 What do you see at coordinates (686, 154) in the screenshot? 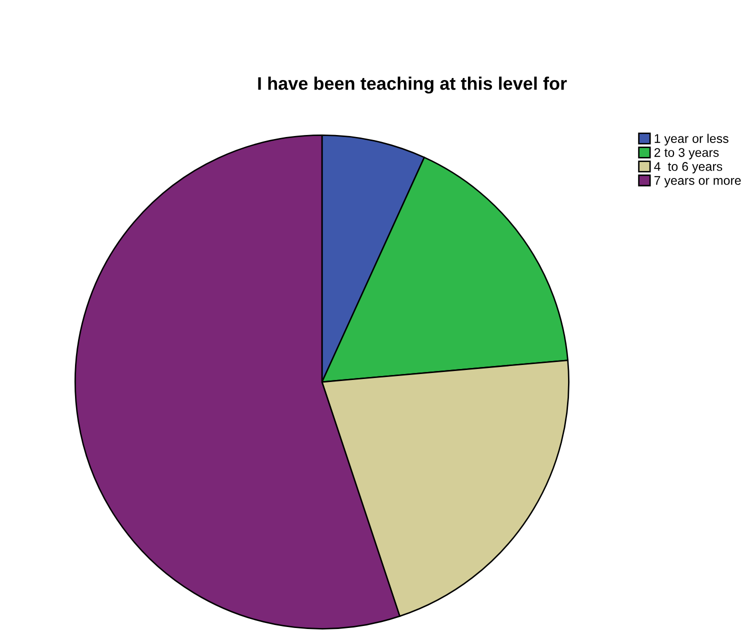
I see `legend-label: 2 to 3 years` at bounding box center [686, 154].